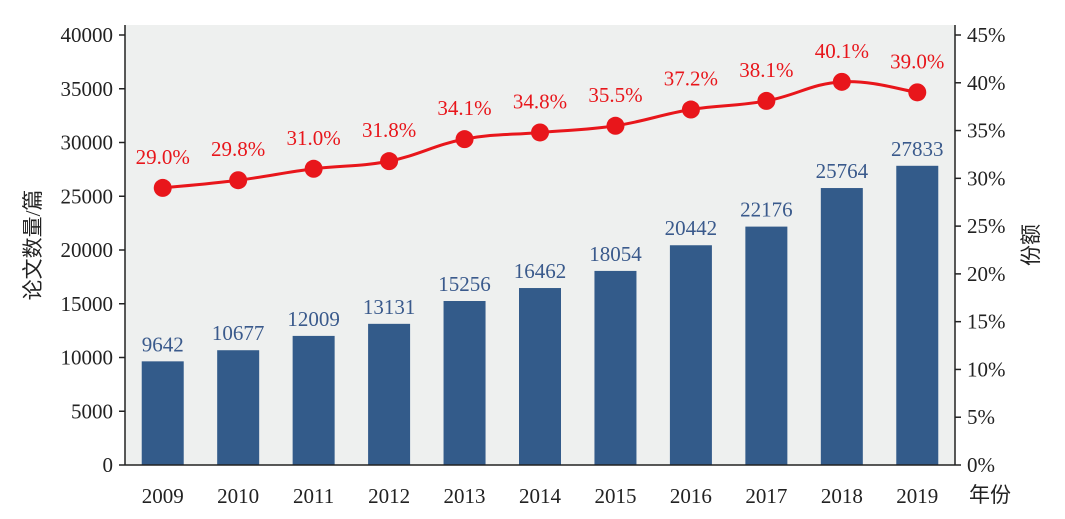 The height and width of the screenshot is (519, 1065). Describe the element at coordinates (990, 495) in the screenshot. I see `x-axis-label: 年份` at that location.